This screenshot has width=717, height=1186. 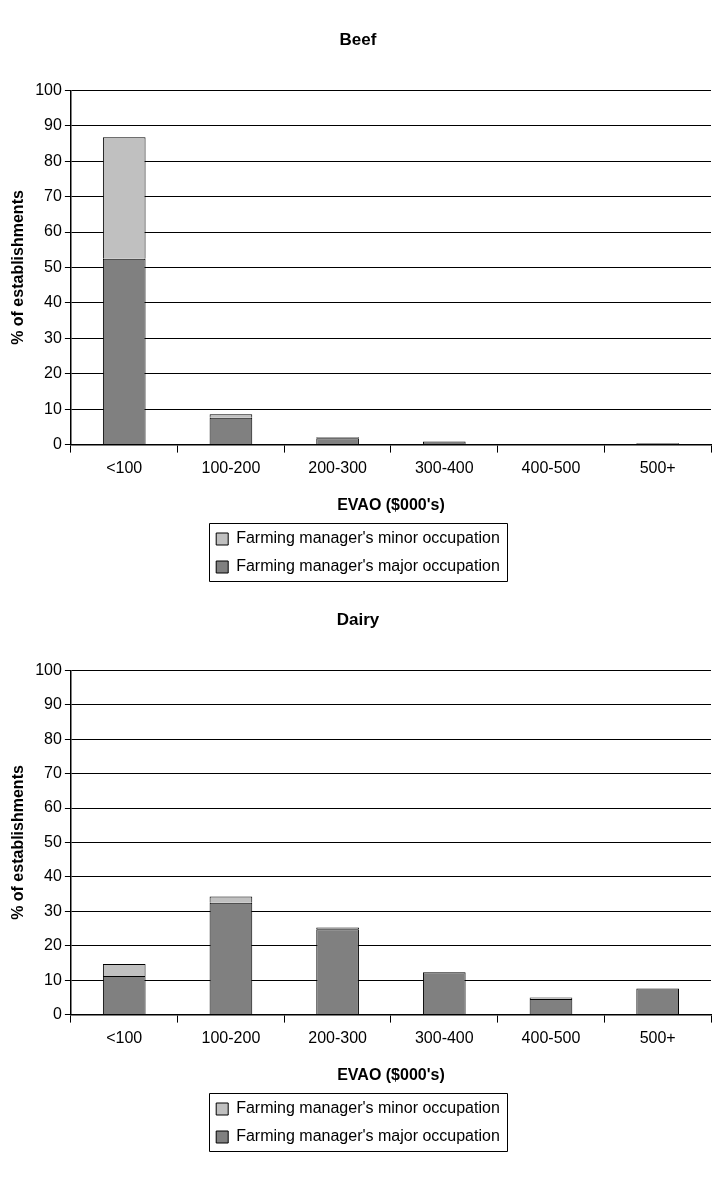 What do you see at coordinates (358, 619) in the screenshot?
I see `chart-title: Dairy` at bounding box center [358, 619].